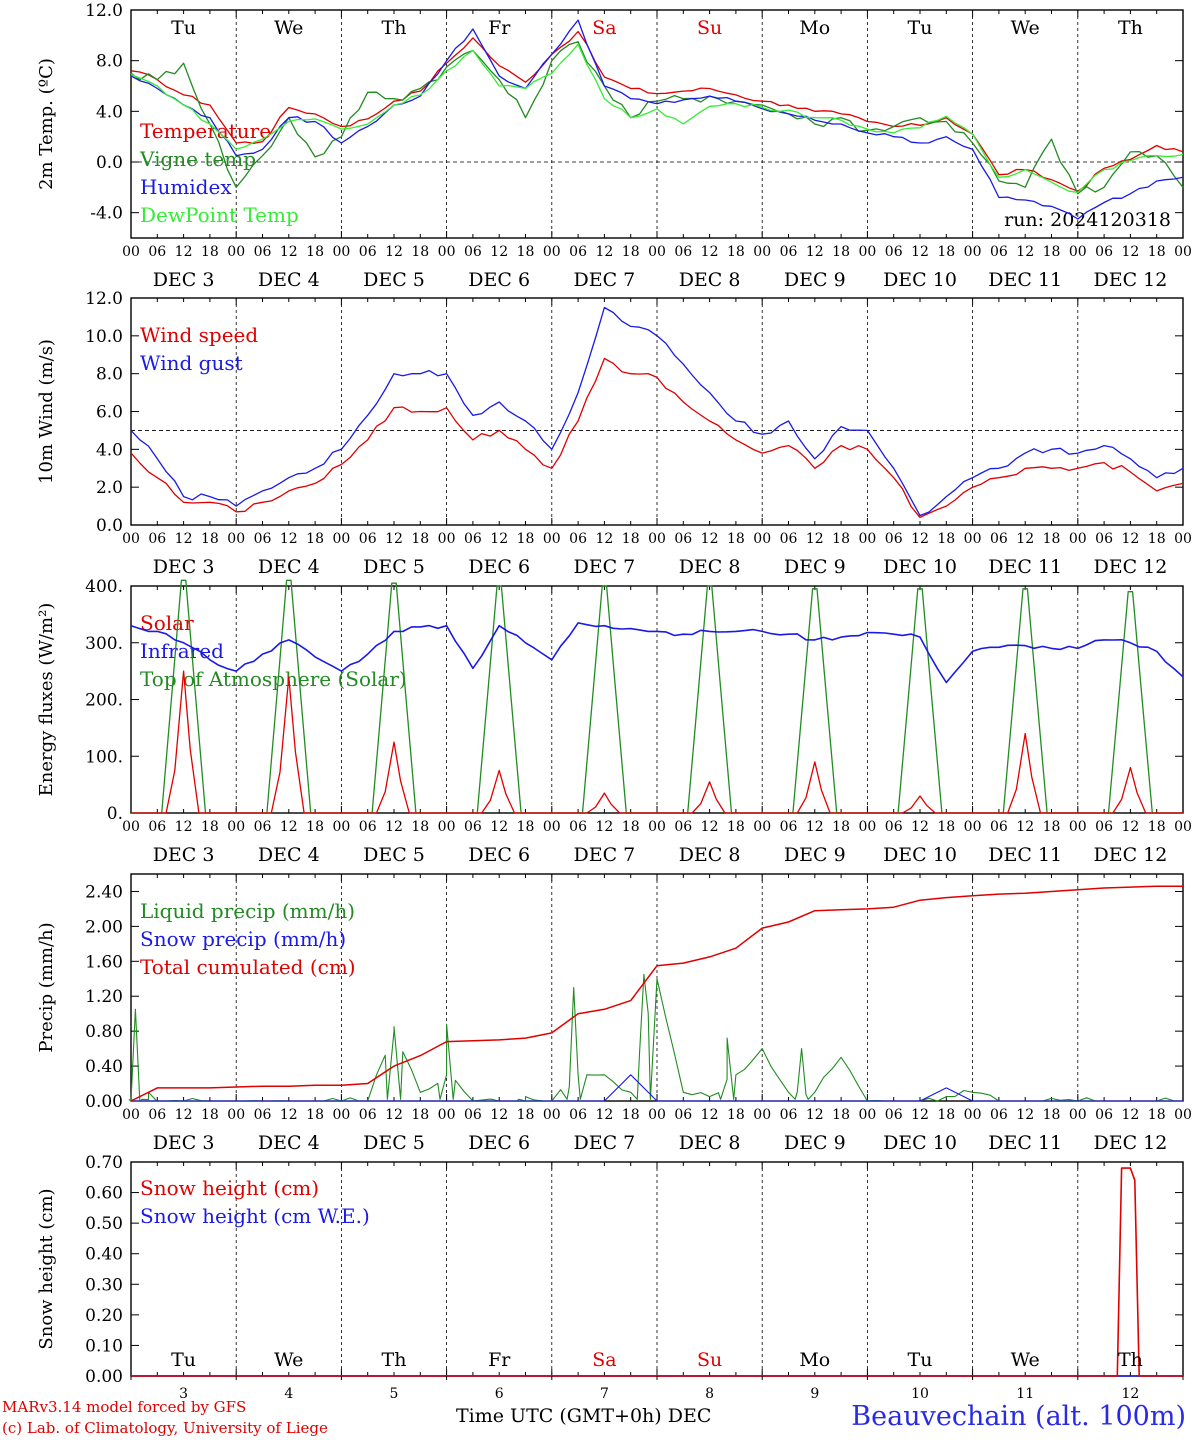  Describe the element at coordinates (104, 997) in the screenshot. I see `y-tick-label: 1.20` at that location.